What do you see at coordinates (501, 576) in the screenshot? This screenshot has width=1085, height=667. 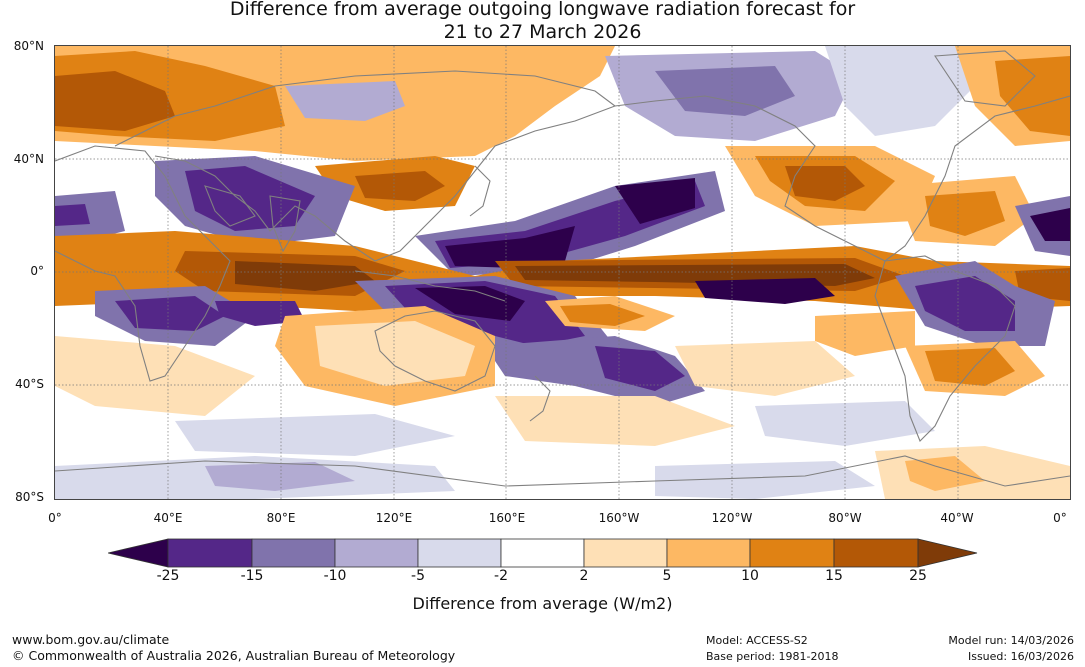 I see `colorbar-tick: -2` at bounding box center [501, 576].